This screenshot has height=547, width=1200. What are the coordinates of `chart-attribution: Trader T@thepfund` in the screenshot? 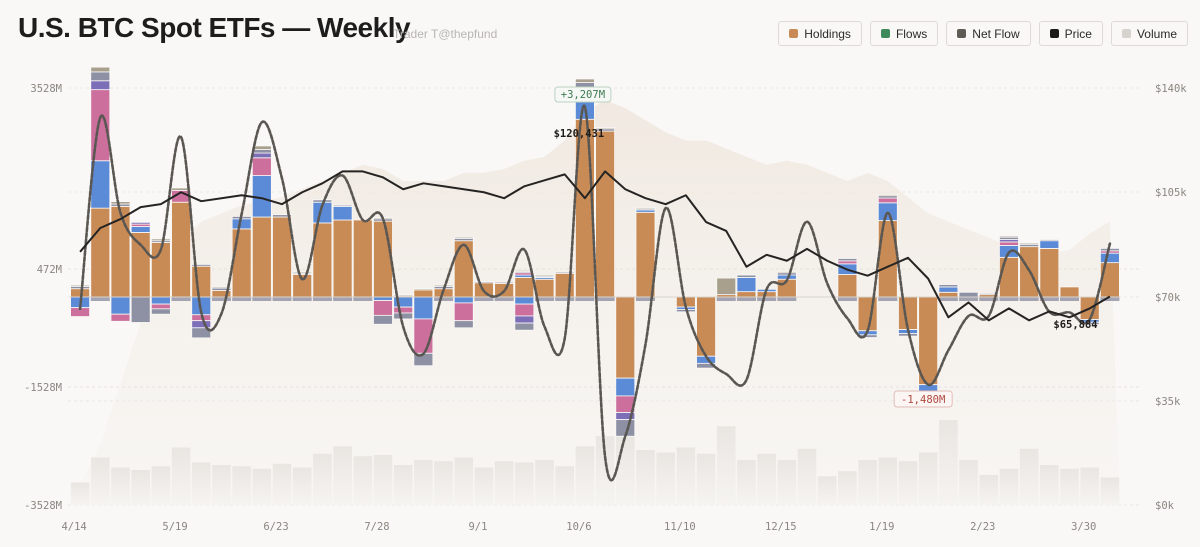 It's located at (445, 34).